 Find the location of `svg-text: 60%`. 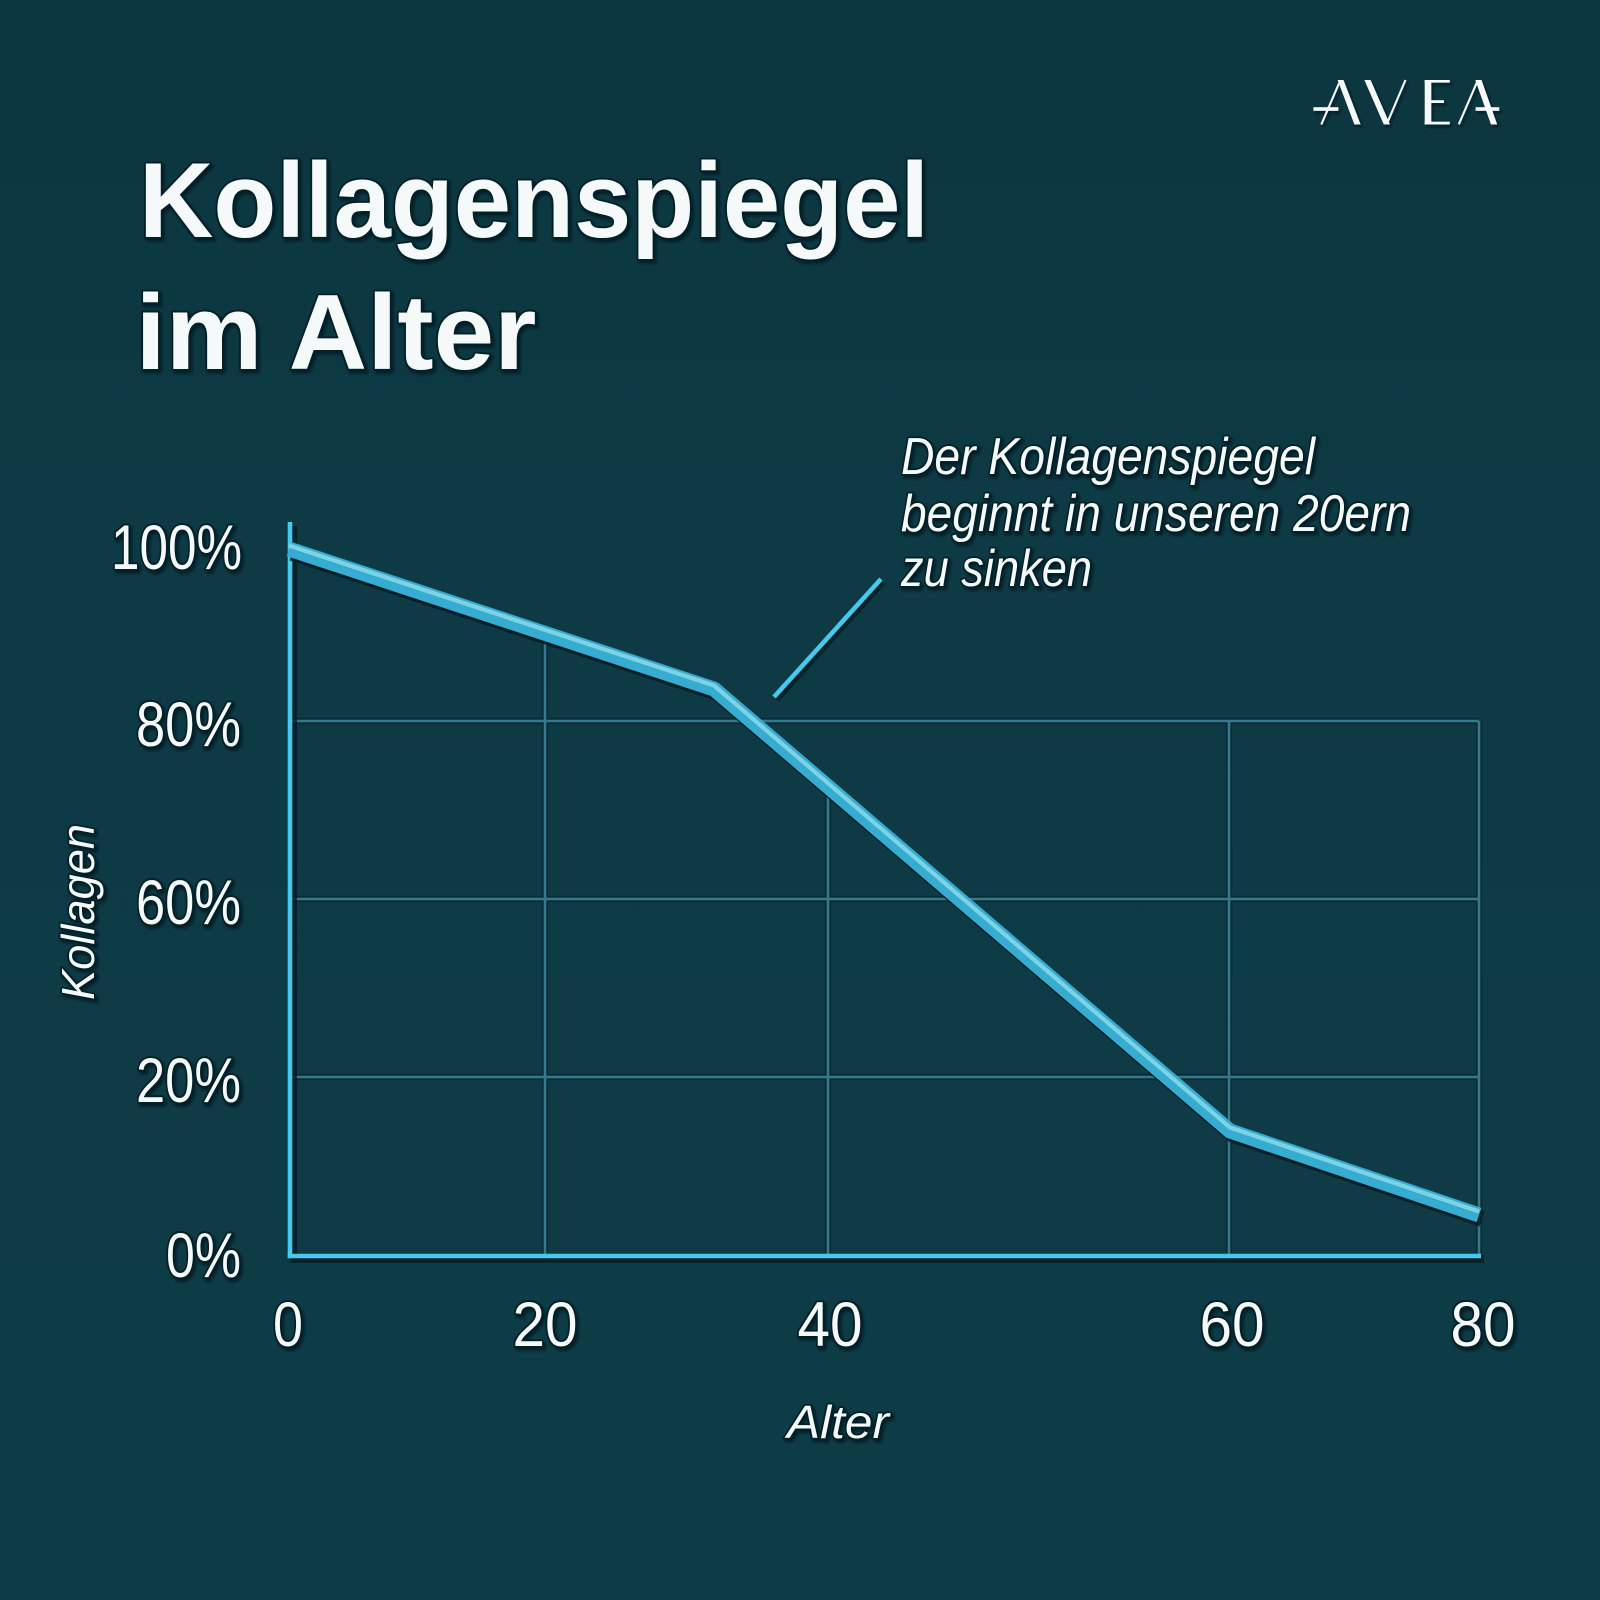

svg-text: 60% is located at coordinates (188, 903).